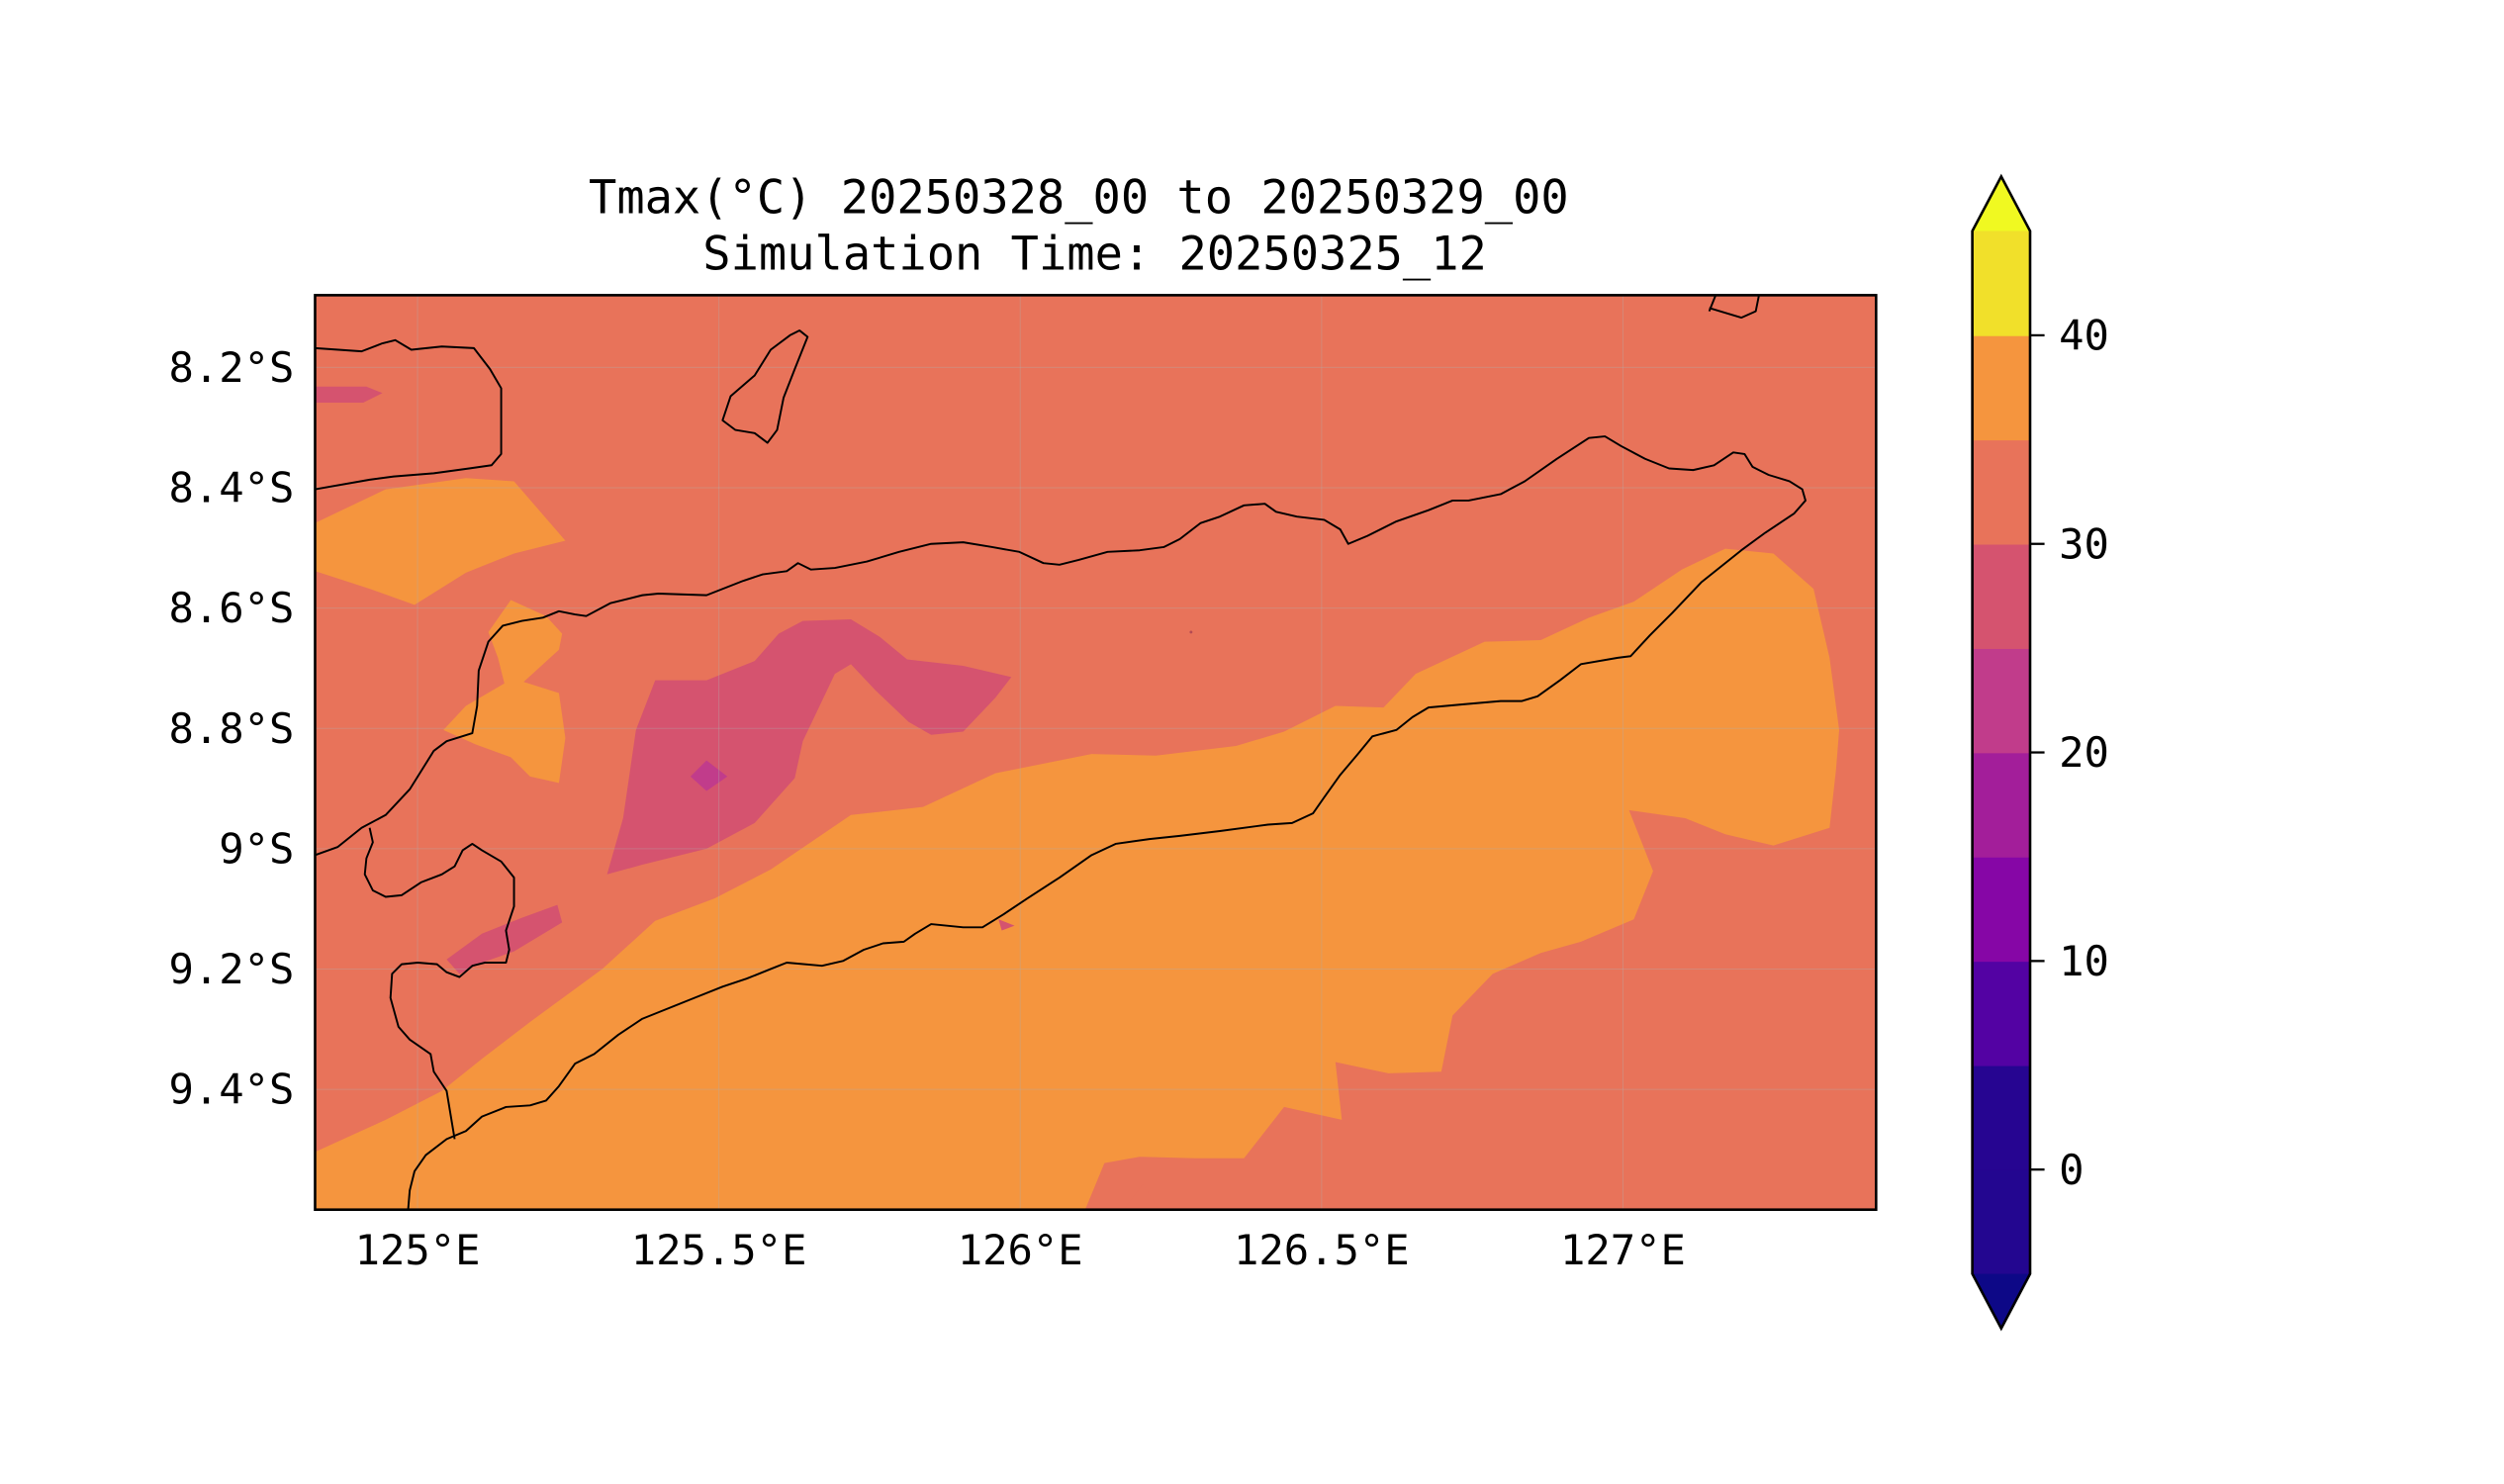 Image resolution: width=2504 pixels, height=1484 pixels. What do you see at coordinates (1734, 307) in the screenshot?
I see `coastline-alor-corner` at bounding box center [1734, 307].